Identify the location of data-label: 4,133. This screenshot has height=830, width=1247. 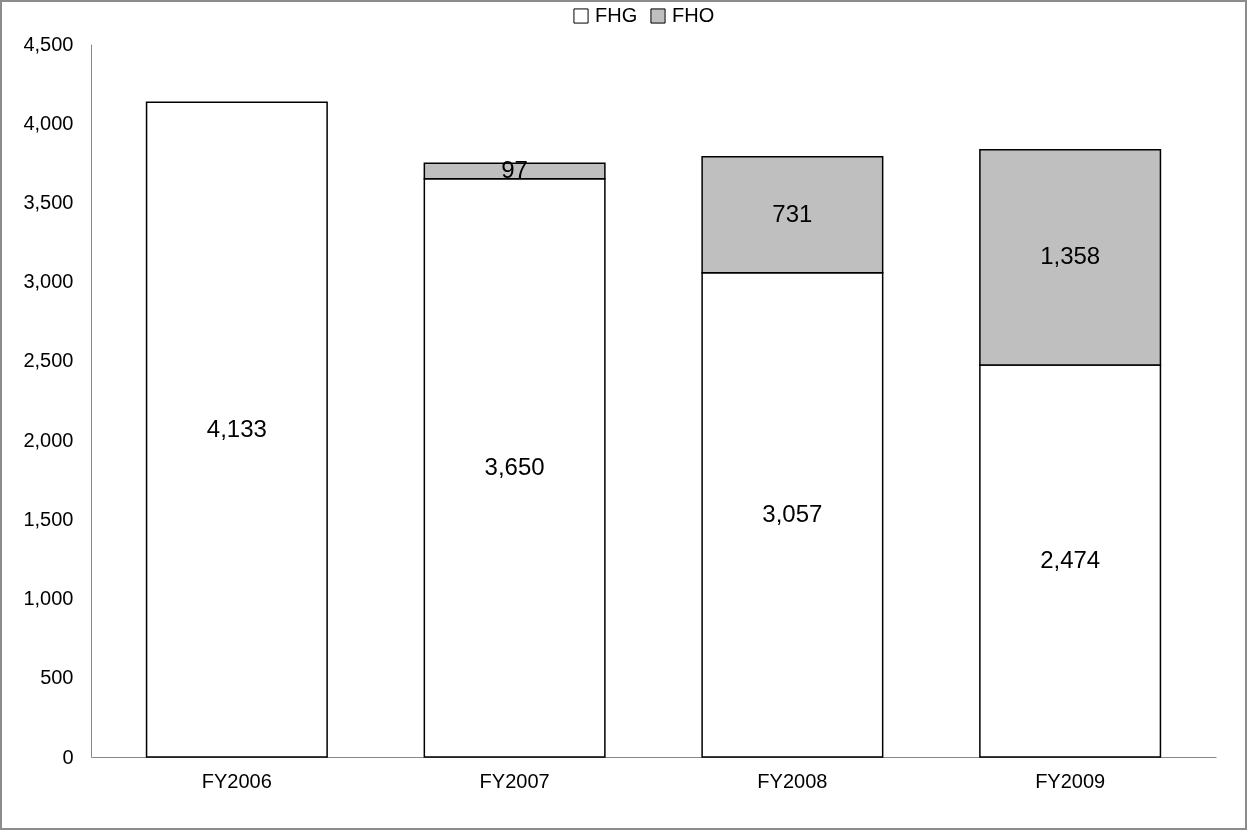
(236, 428).